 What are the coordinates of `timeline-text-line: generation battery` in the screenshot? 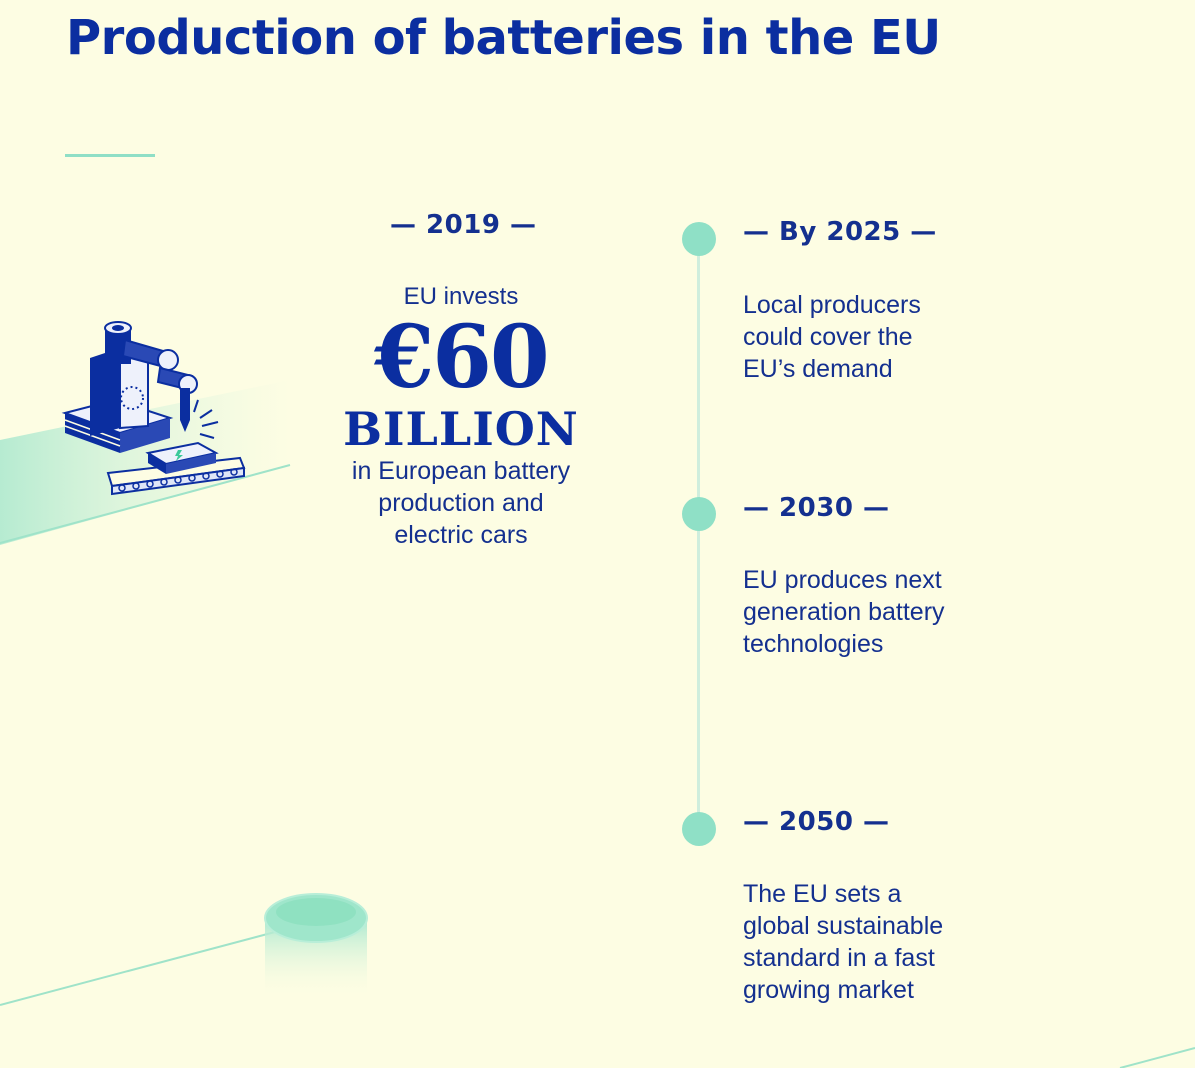 It's located at (844, 612).